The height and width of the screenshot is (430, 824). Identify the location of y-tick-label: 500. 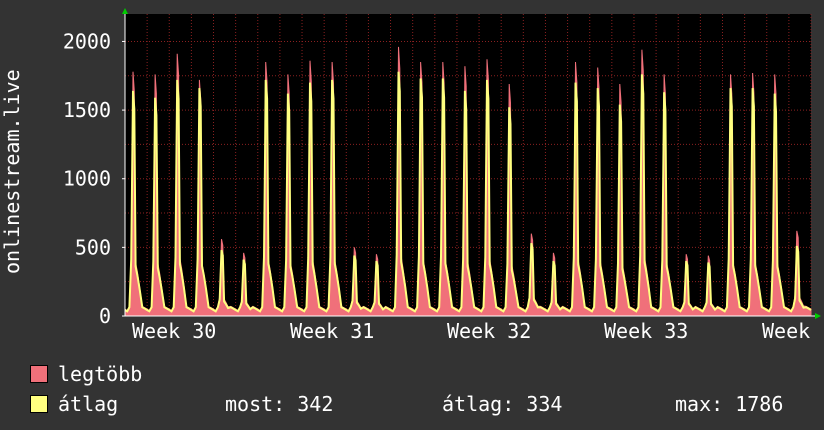
(93, 247).